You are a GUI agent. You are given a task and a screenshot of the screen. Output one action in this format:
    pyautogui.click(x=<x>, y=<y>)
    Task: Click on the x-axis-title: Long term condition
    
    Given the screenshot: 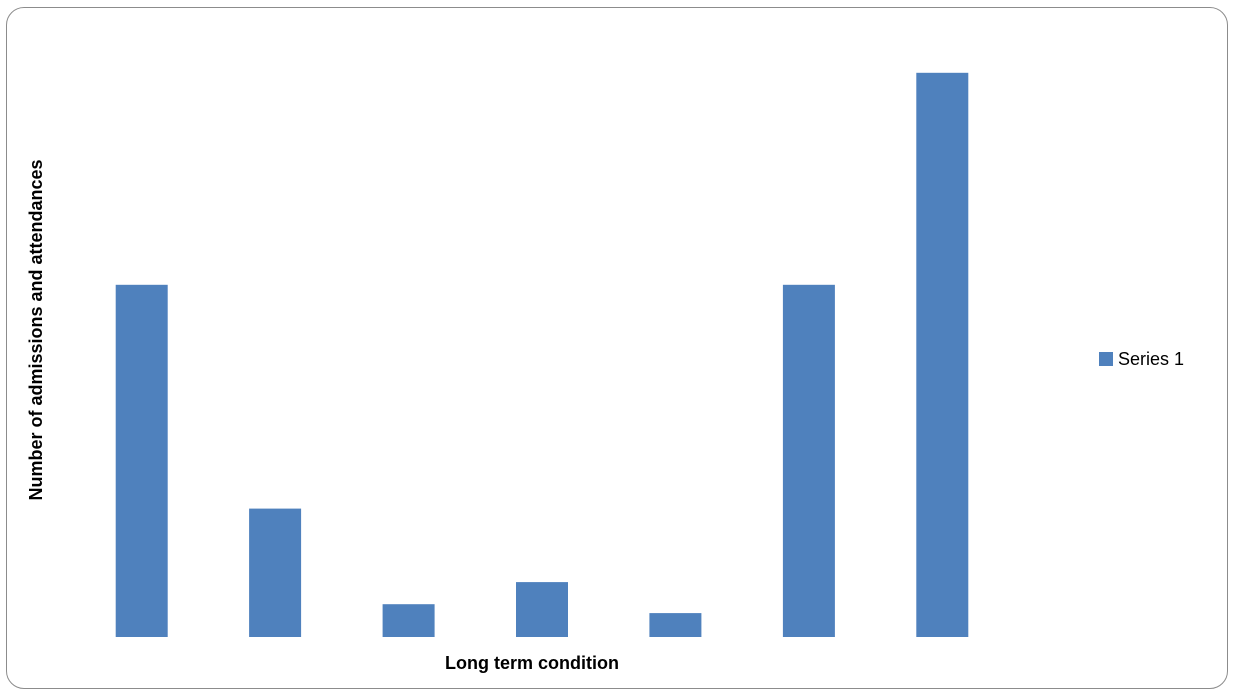 What is the action you would take?
    pyautogui.click(x=532, y=663)
    